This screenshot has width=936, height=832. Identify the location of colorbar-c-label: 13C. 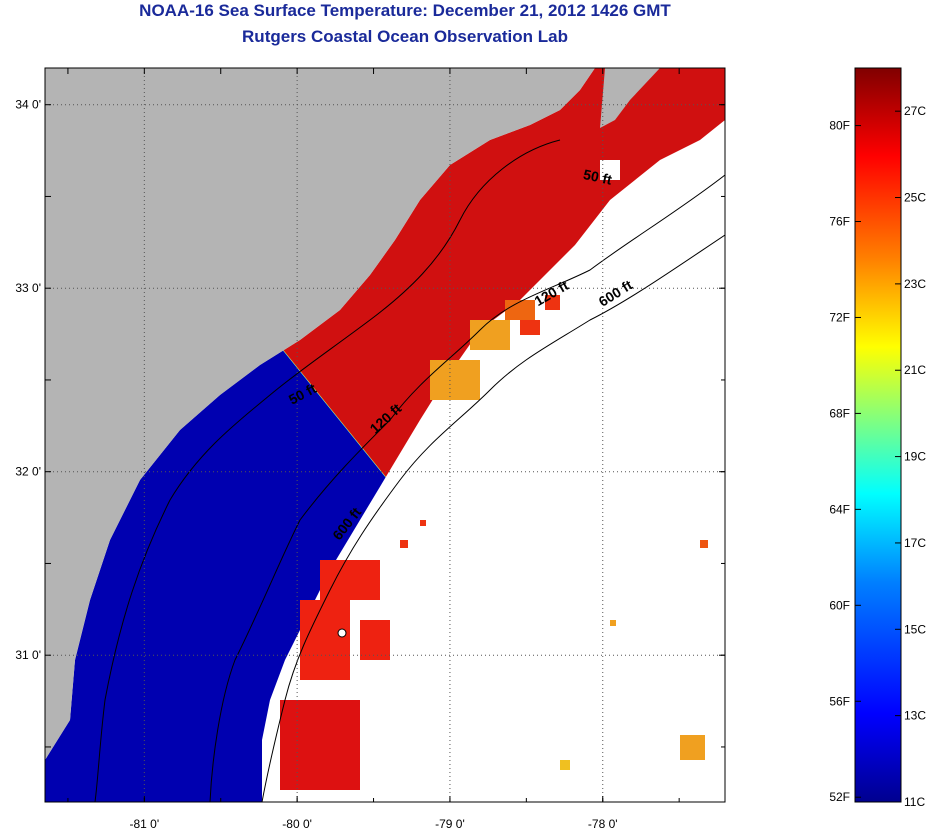
(915, 716).